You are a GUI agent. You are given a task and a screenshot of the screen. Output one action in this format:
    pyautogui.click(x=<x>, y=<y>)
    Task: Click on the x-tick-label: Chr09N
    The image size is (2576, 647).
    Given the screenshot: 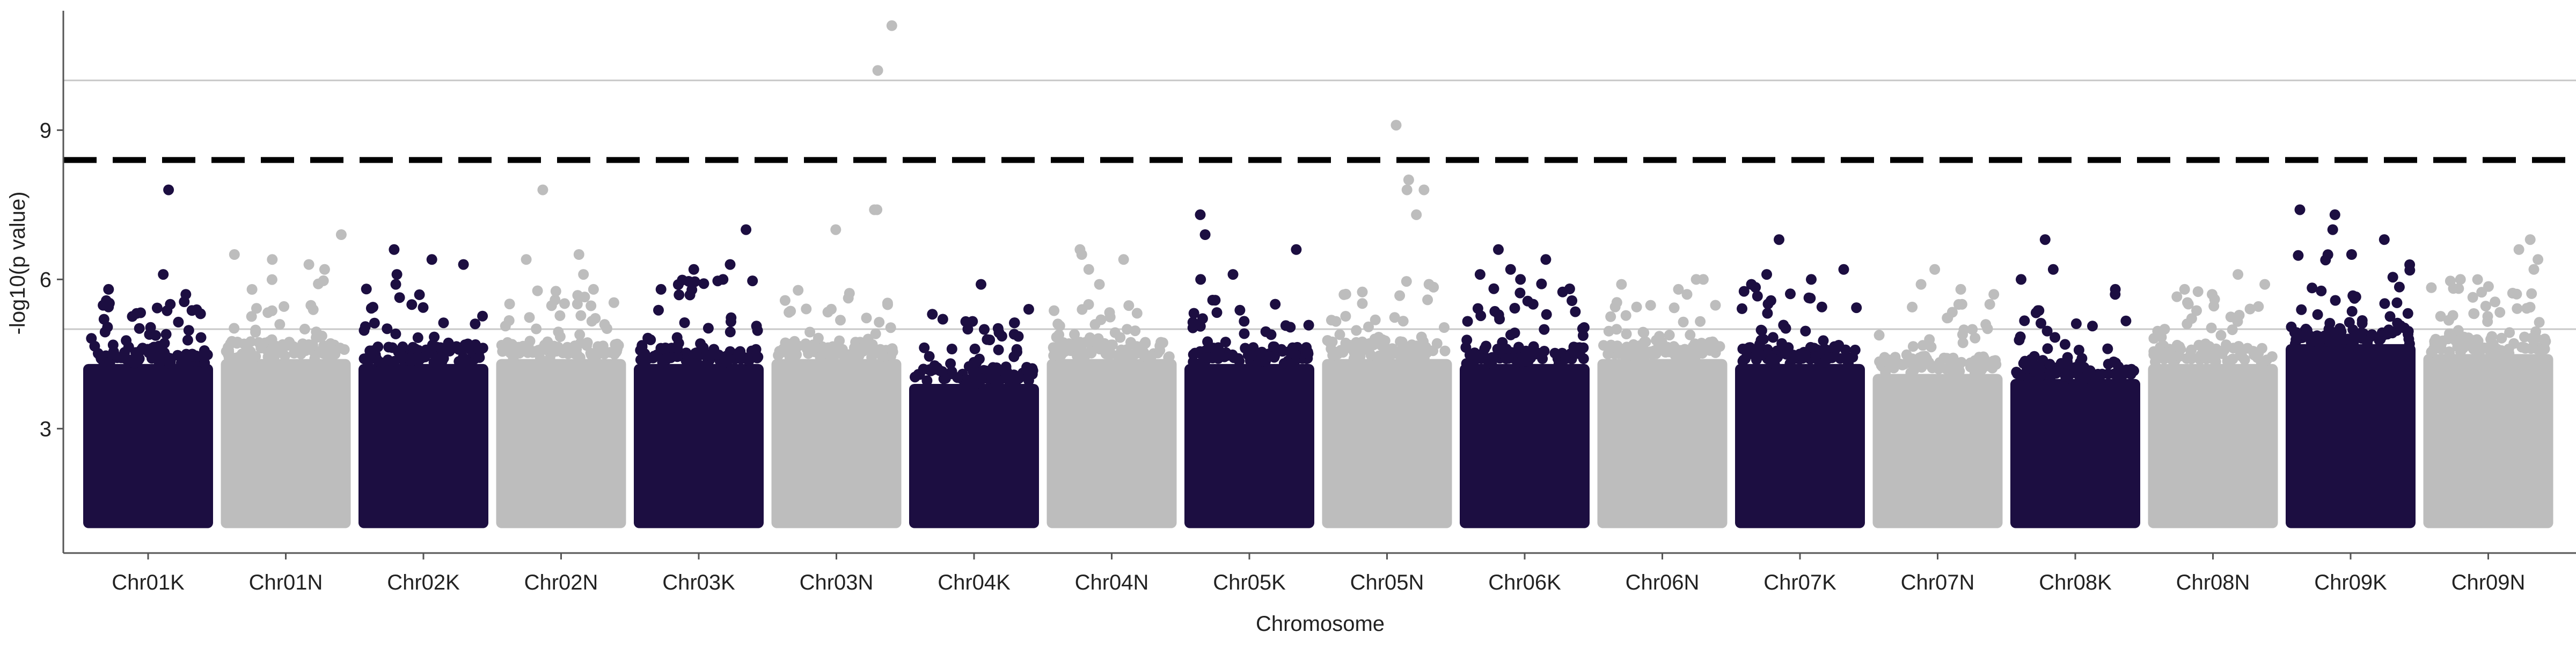 What is the action you would take?
    pyautogui.click(x=2488, y=582)
    